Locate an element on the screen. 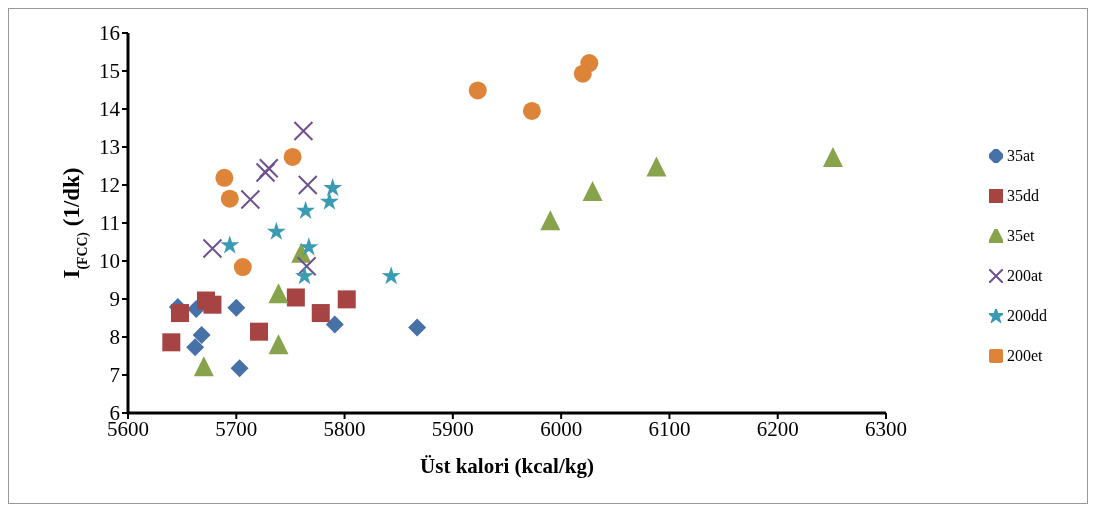 The width and height of the screenshot is (1095, 512). legend-label: 200at is located at coordinates (1025, 276).